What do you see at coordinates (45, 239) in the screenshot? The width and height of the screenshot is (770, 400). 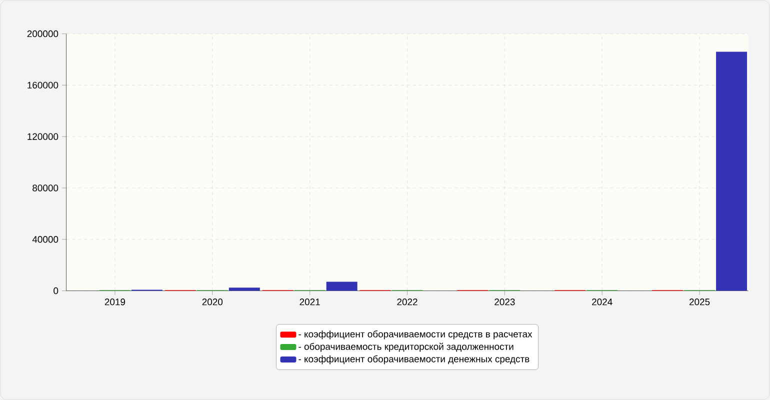 I see `y-tick-label: 40000` at bounding box center [45, 239].